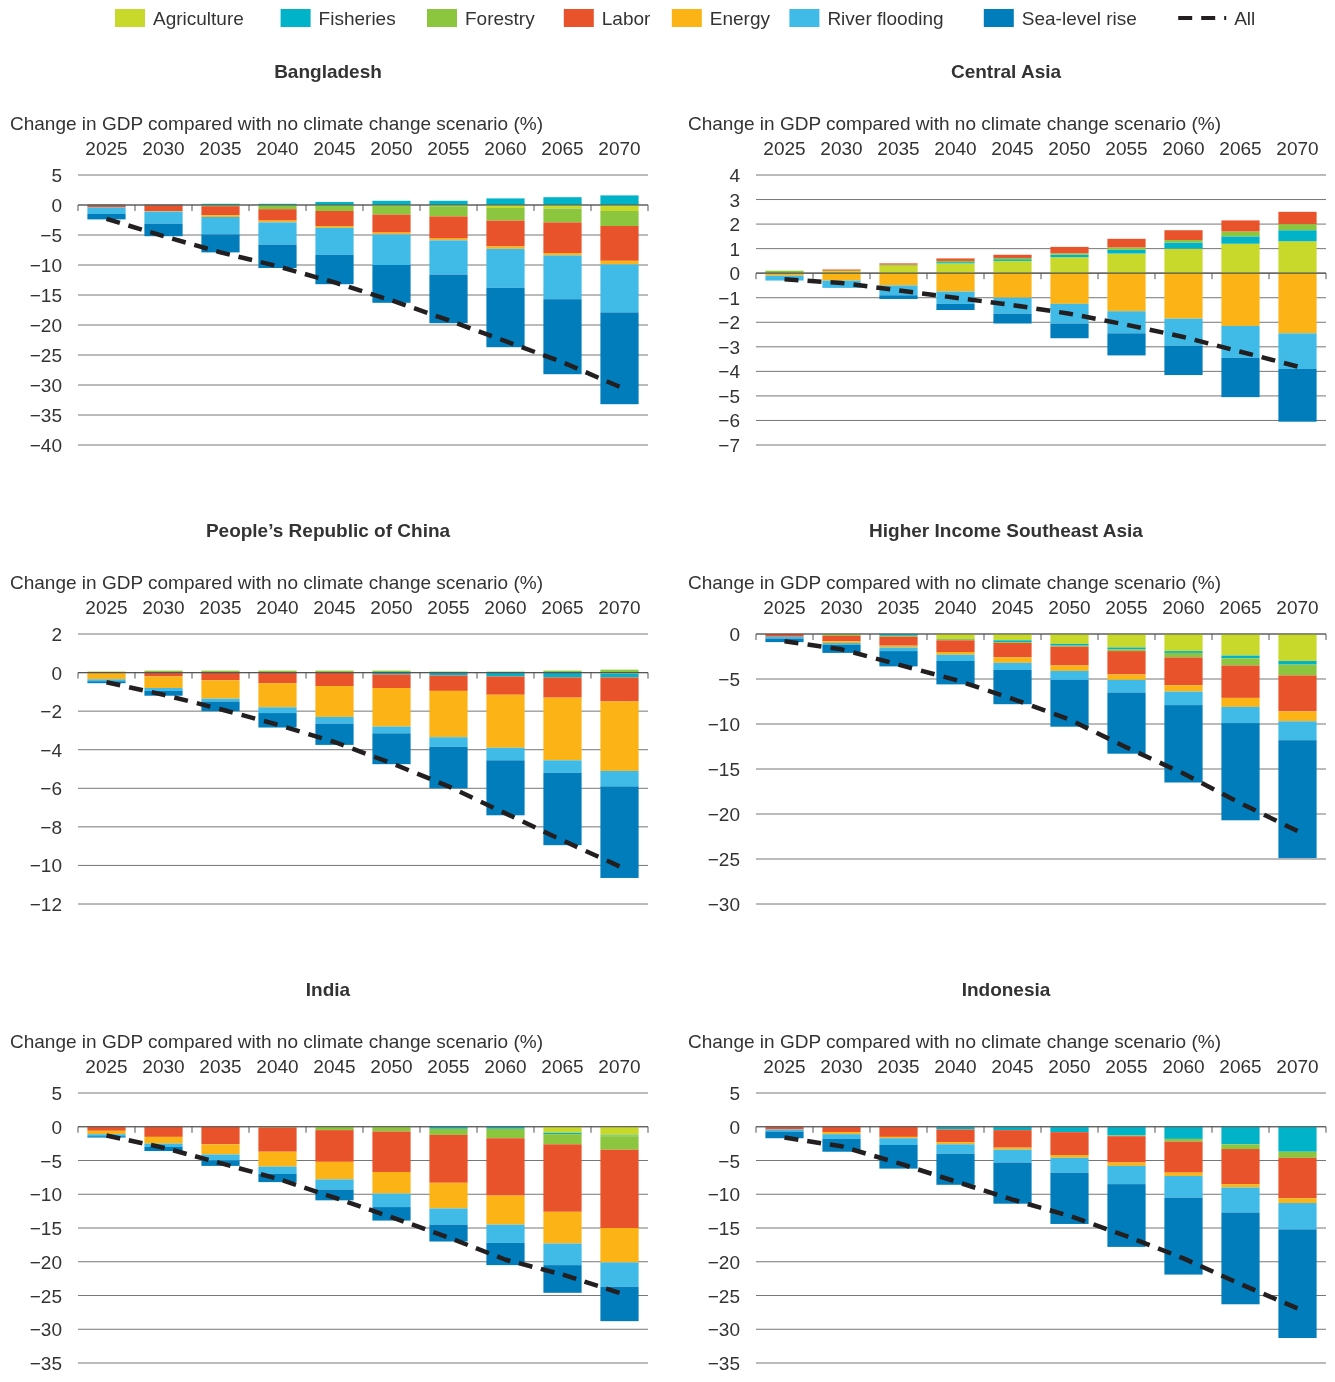 The image size is (1335, 1382). I want to click on y-tick-label: −20, so click(723, 814).